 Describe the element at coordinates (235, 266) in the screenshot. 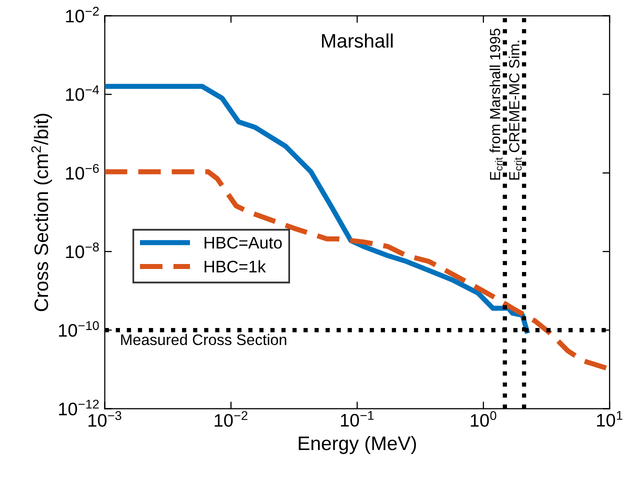

I see `legend-label: HBC=1k` at that location.